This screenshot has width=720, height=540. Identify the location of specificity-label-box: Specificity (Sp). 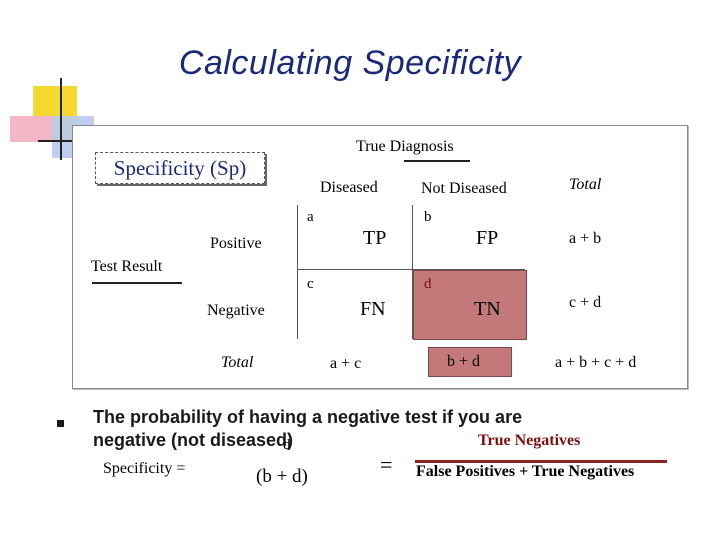
(180, 168).